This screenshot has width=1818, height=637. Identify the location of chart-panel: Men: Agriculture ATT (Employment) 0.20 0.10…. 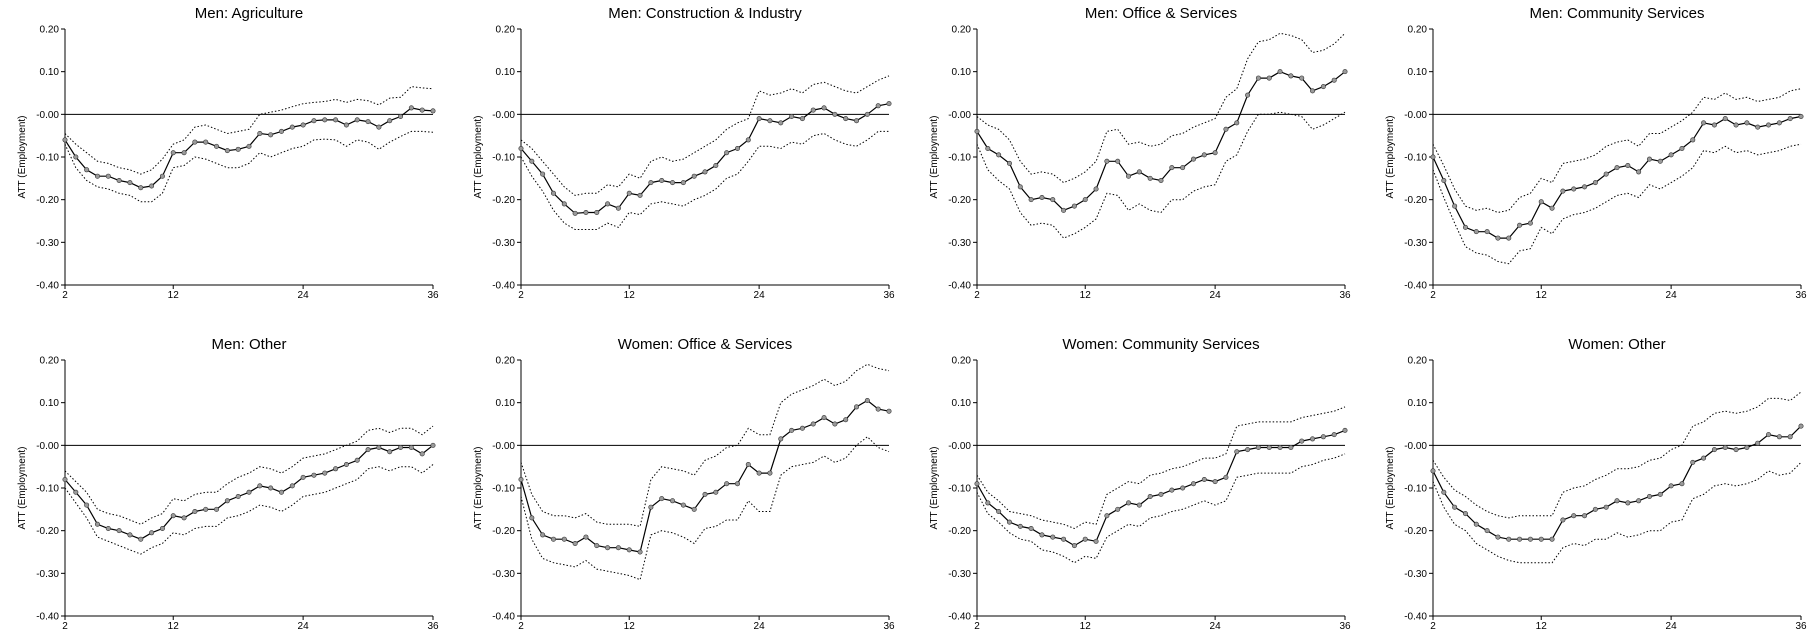
(228, 153).